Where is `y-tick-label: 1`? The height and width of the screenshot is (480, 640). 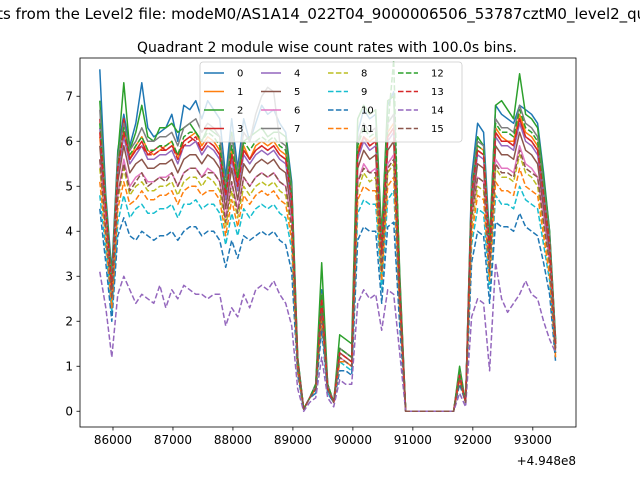
y-tick-label: 1 is located at coordinates (69, 367).